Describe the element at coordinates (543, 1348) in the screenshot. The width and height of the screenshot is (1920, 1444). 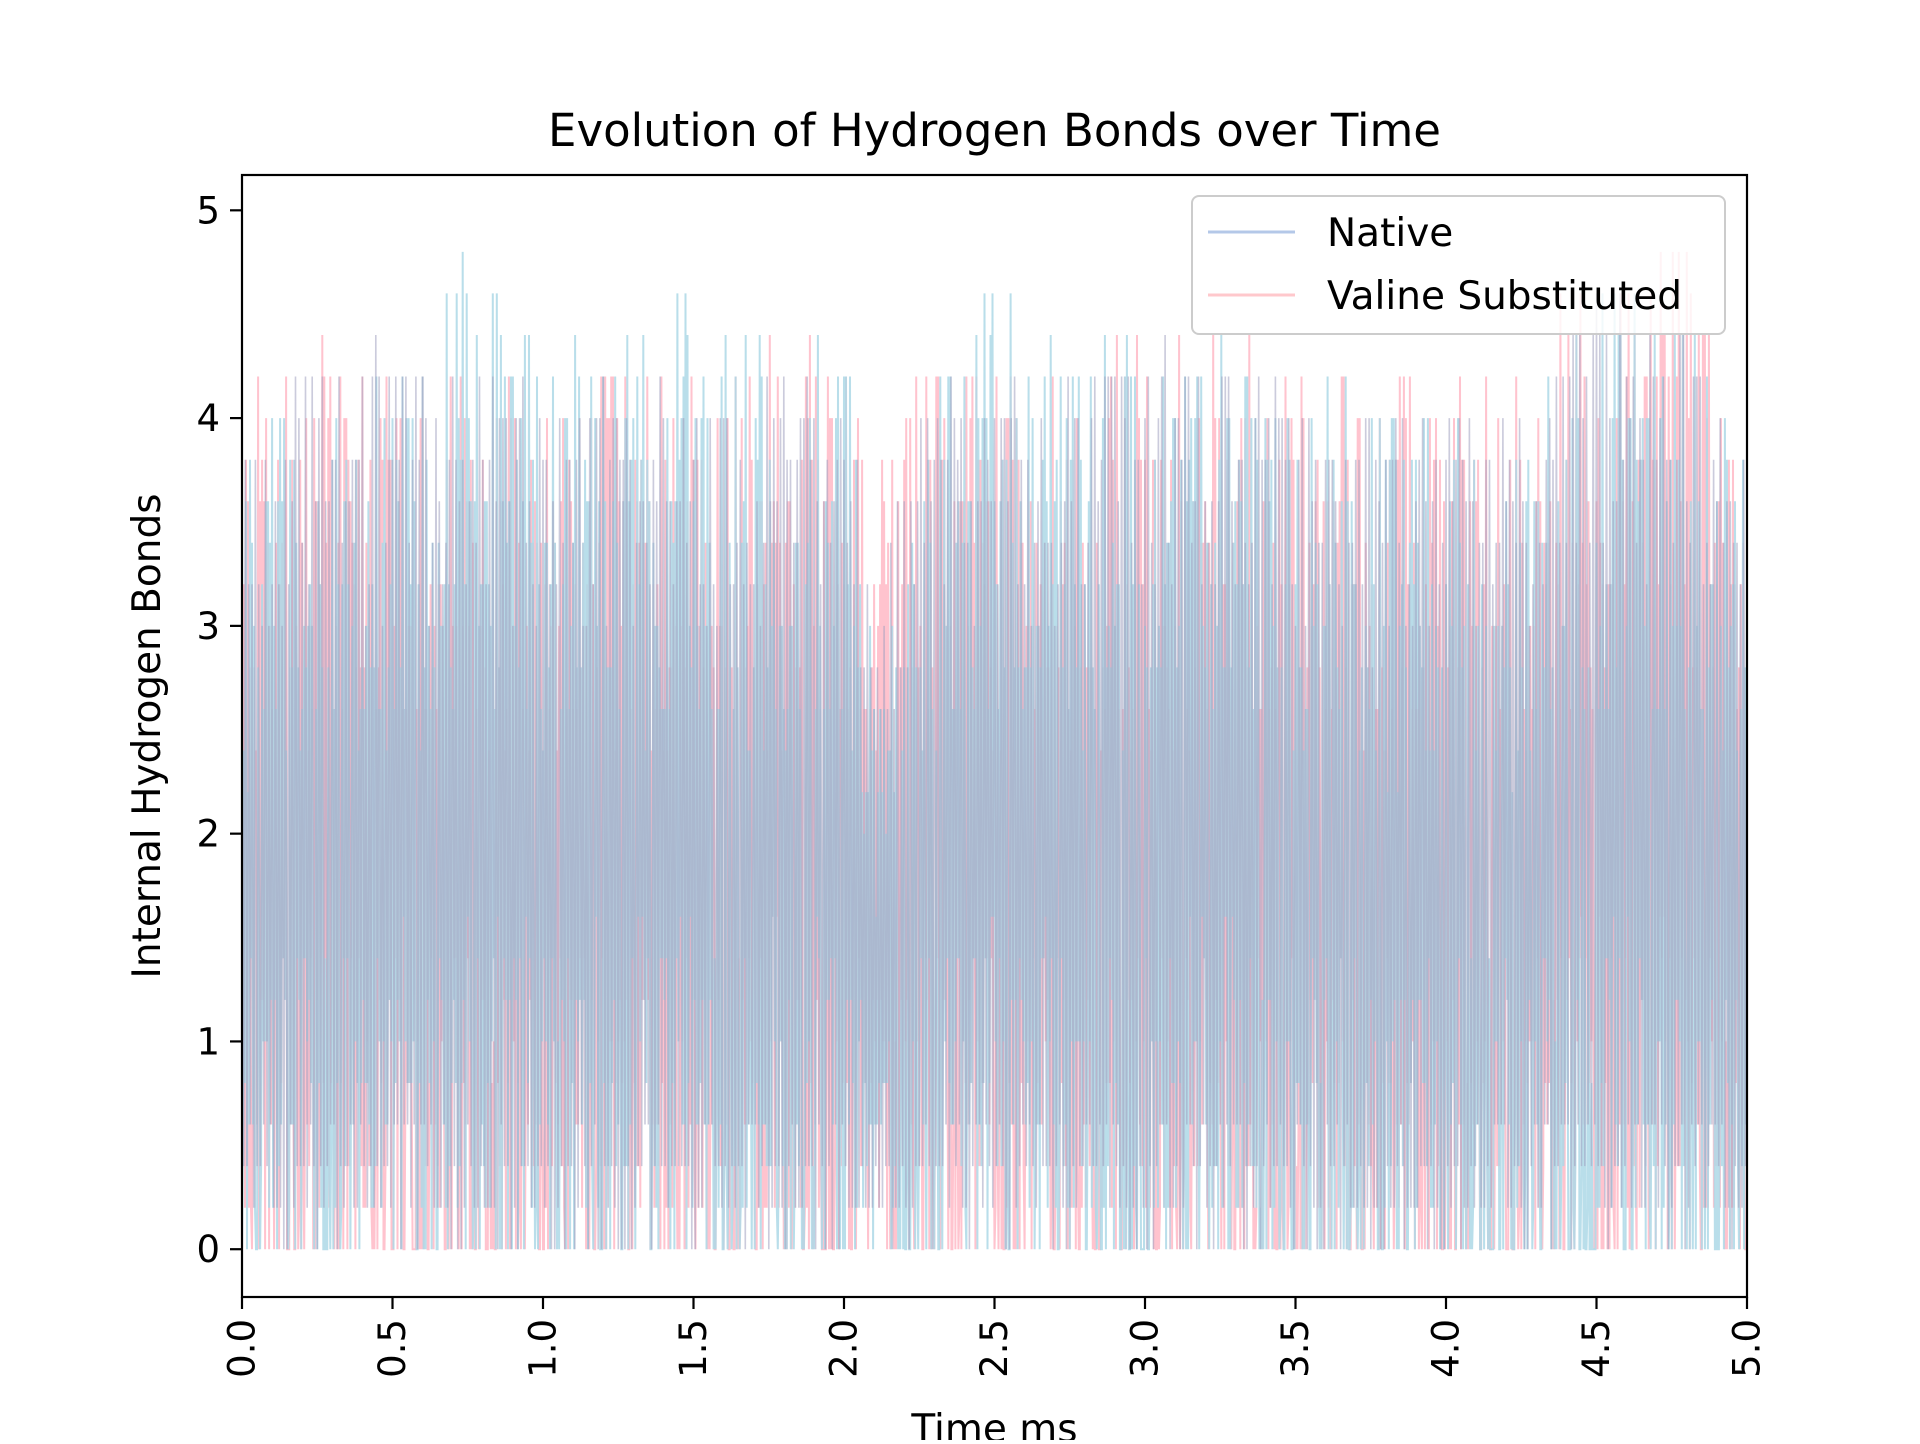
I see `x-tick-label: 1.0` at that location.